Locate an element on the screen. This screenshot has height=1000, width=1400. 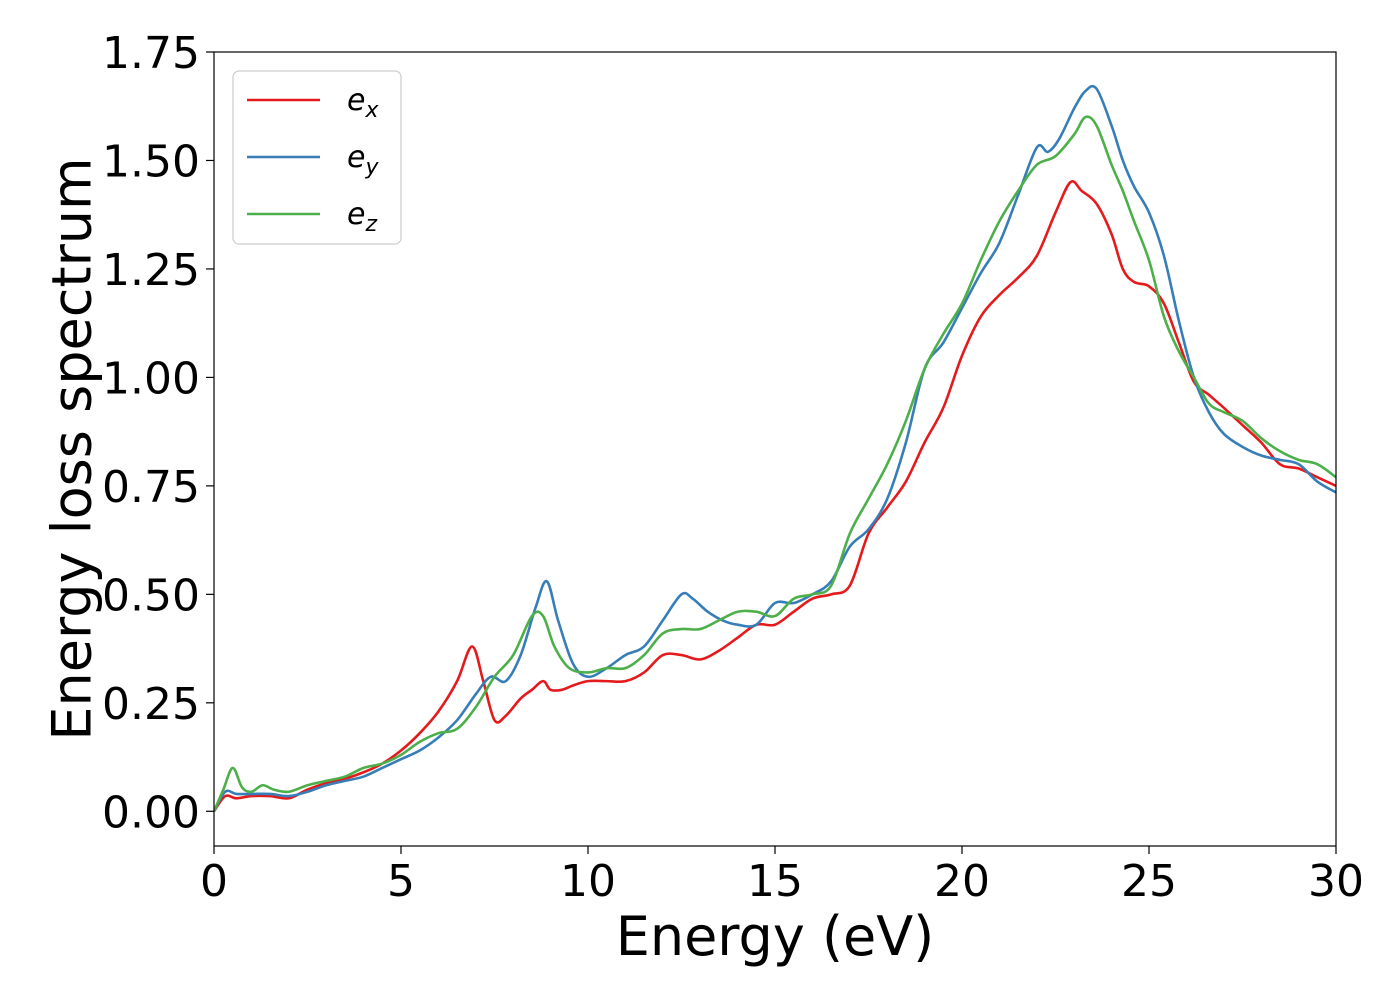
y-tick-label: 1.00 is located at coordinates (151, 378).